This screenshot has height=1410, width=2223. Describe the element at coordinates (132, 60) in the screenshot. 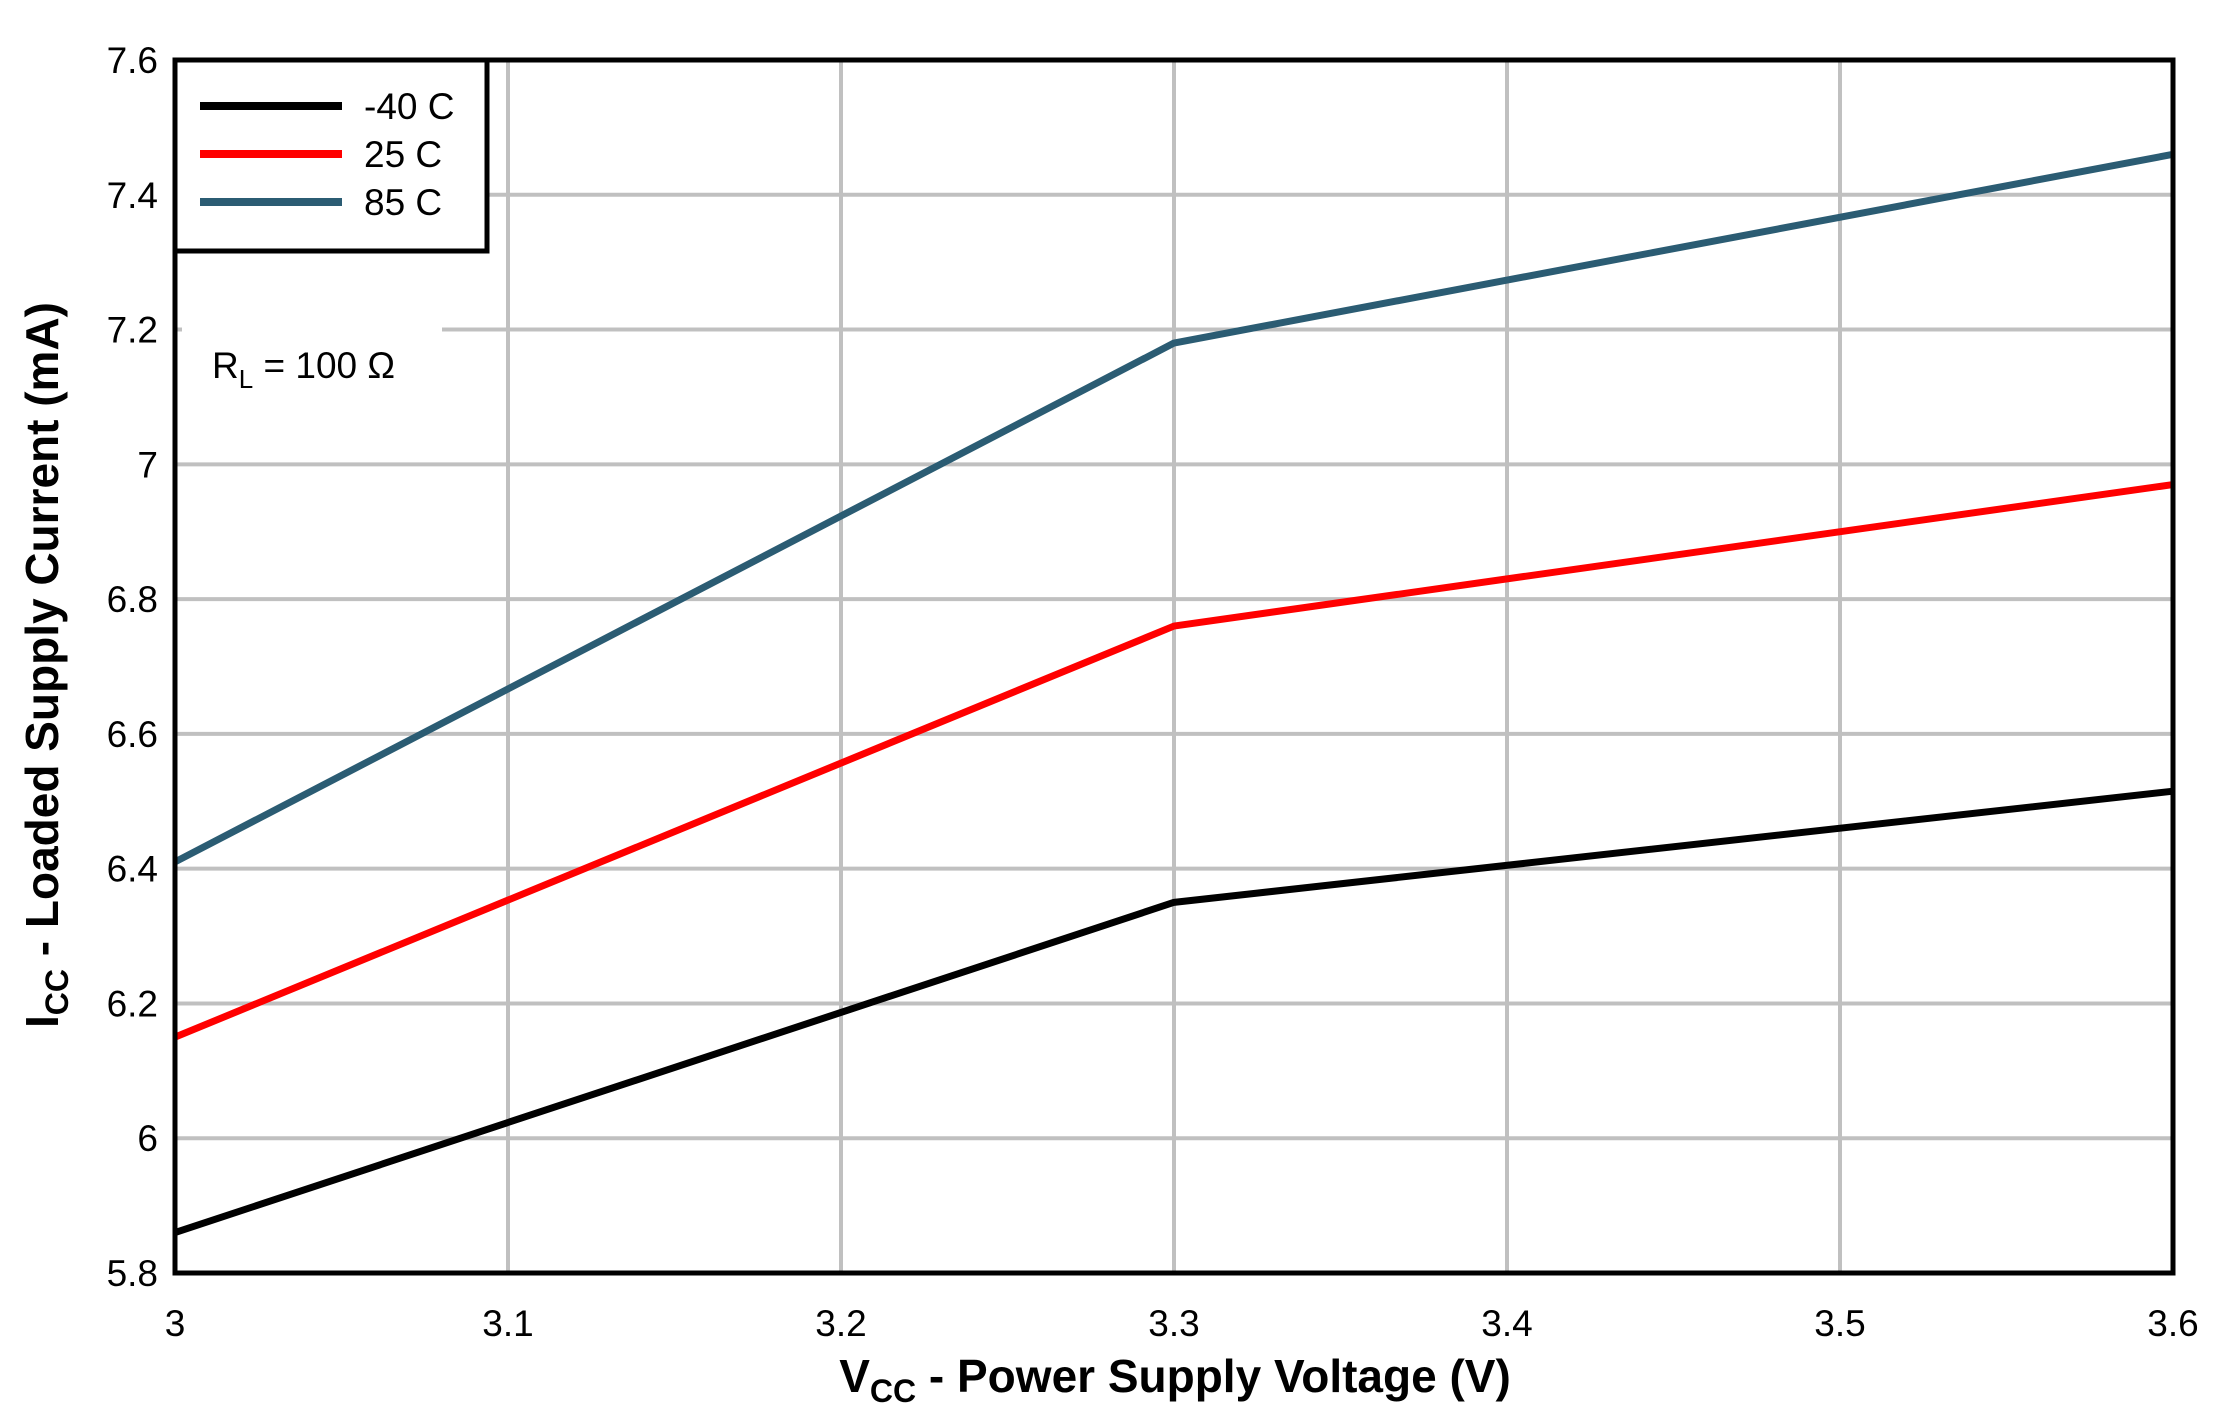

I see `y-tick-label: 7.6` at that location.